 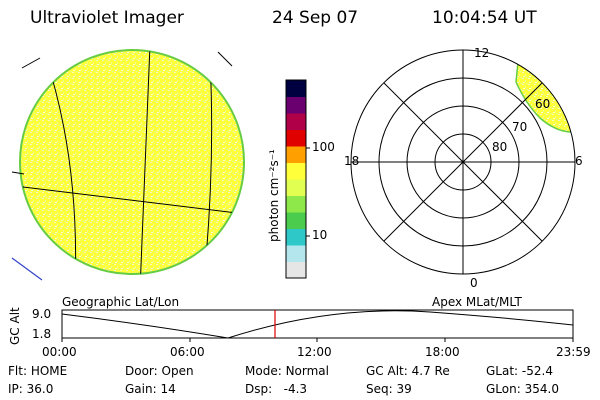 I want to click on colorbar-tick-100: 100, so click(x=323, y=147).